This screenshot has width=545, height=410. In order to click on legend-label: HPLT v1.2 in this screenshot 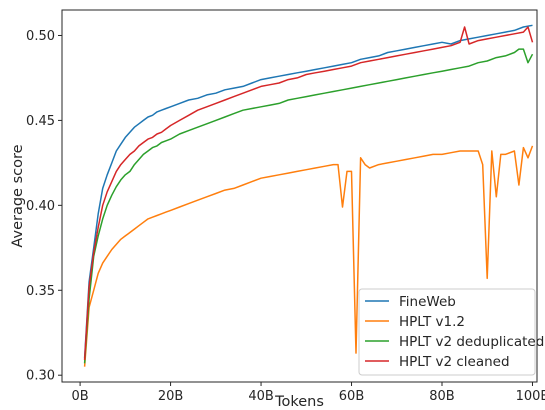, I will do `click(432, 322)`.